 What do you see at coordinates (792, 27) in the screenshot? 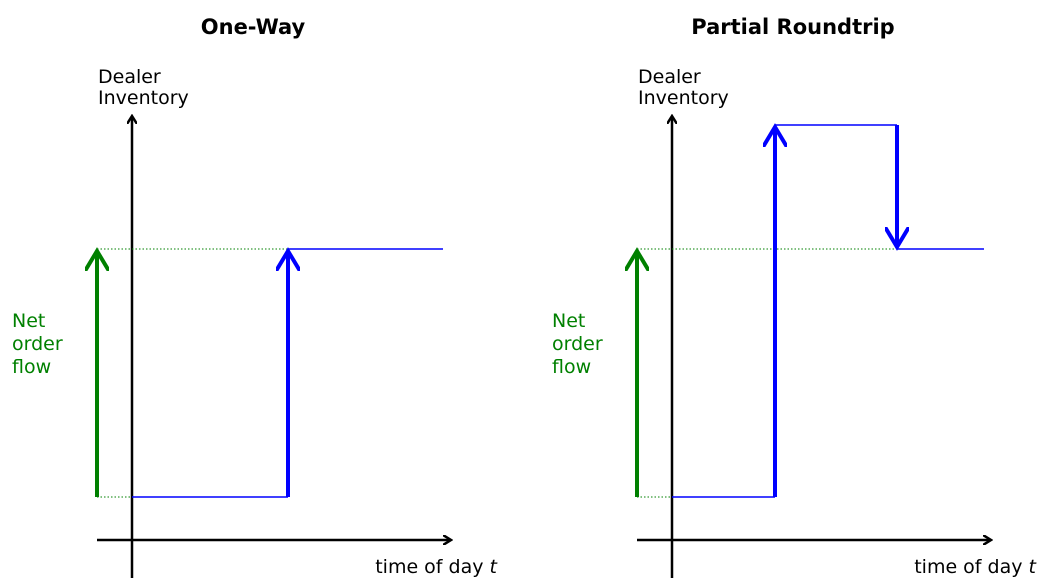
I see `panel-title: Partial Roundtrip` at bounding box center [792, 27].